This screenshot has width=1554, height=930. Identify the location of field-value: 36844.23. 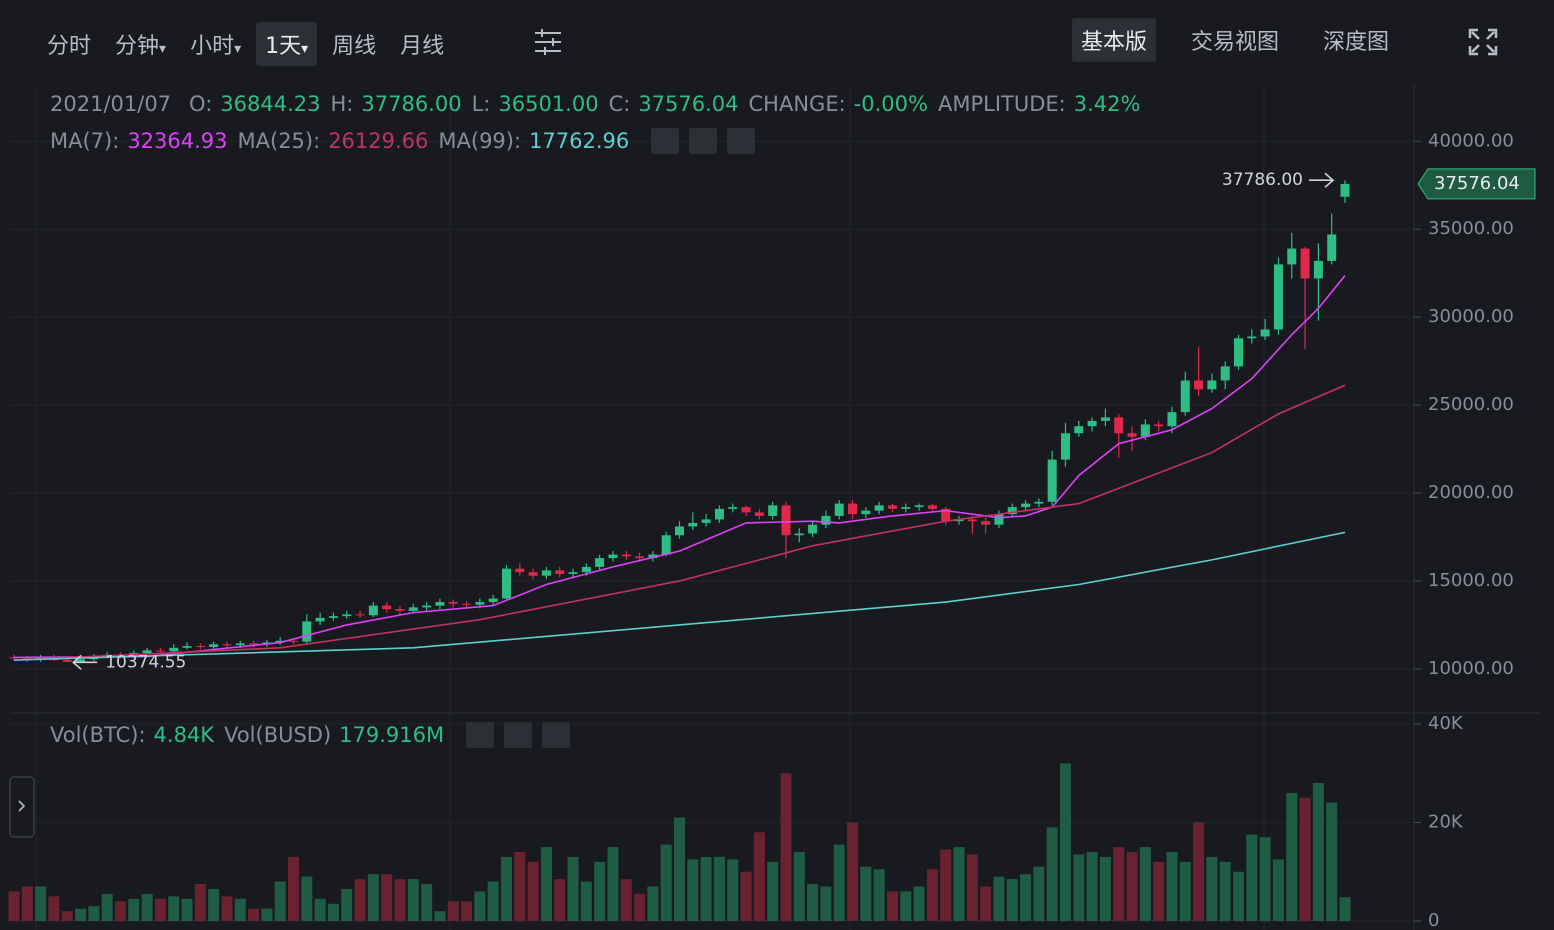
(270, 104).